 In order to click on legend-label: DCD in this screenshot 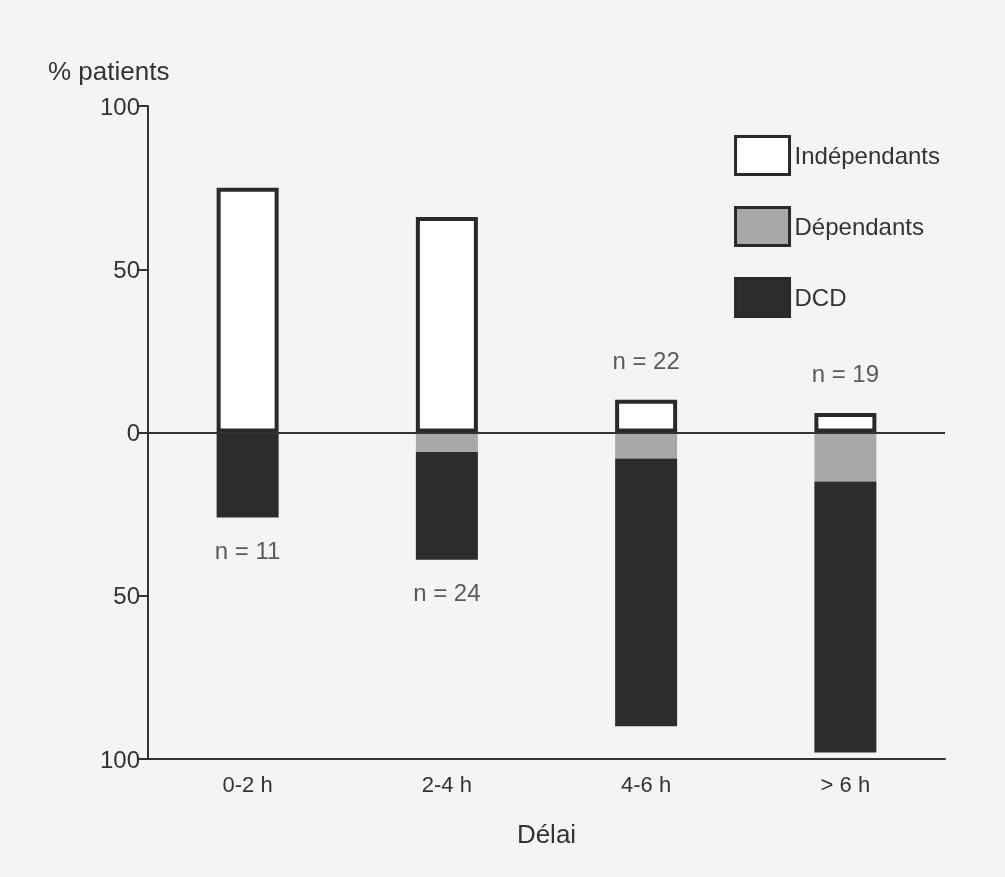, I will do `click(820, 297)`.